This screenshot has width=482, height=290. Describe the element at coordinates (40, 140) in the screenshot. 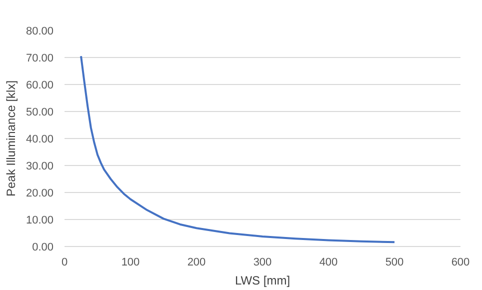

I see `y-tick-label: 40.00` at that location.